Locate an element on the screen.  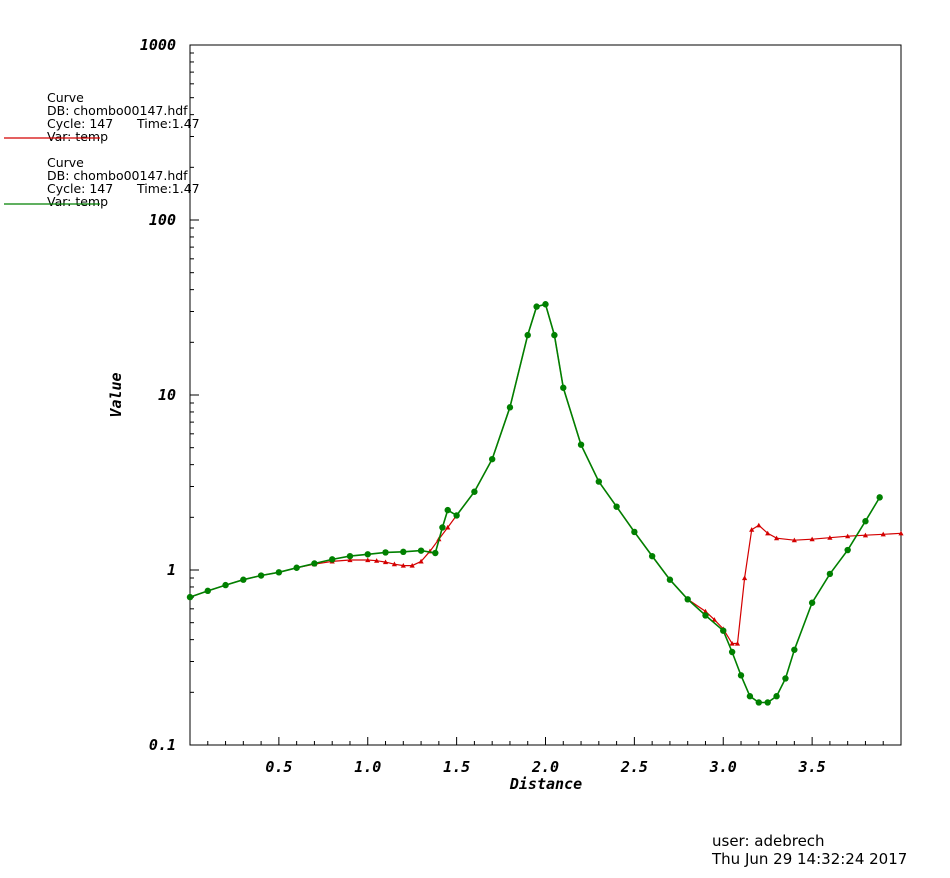
x-tick-label: 0.5 is located at coordinates (278, 767).